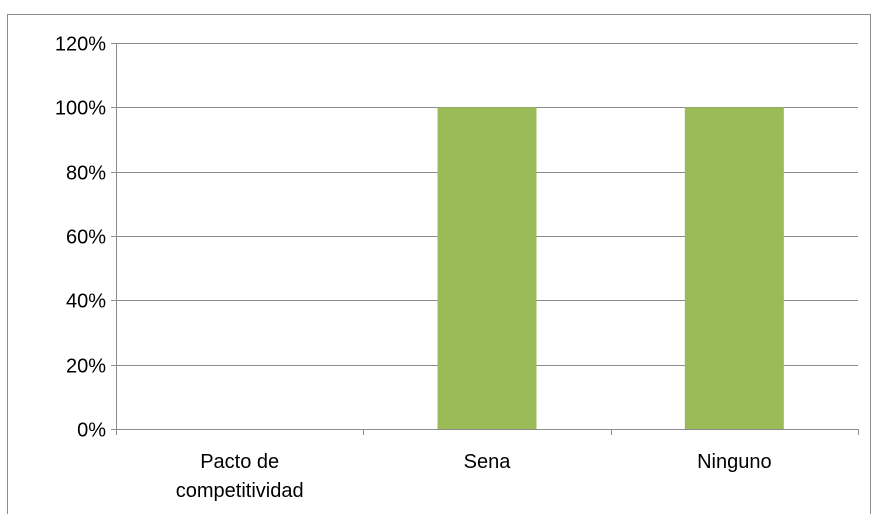 The height and width of the screenshot is (514, 875). Describe the element at coordinates (240, 476) in the screenshot. I see `x-category-label: Pacto de competitividad` at that location.